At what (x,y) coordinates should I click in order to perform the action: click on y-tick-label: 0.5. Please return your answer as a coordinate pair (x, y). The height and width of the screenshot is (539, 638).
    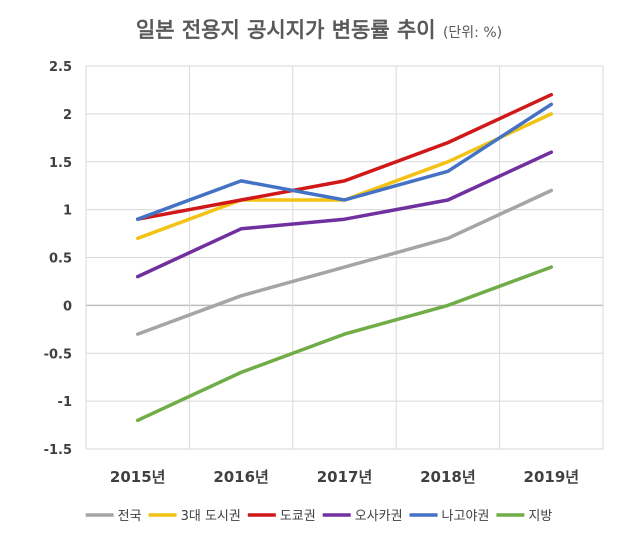
    Looking at the image, I should click on (60, 259).